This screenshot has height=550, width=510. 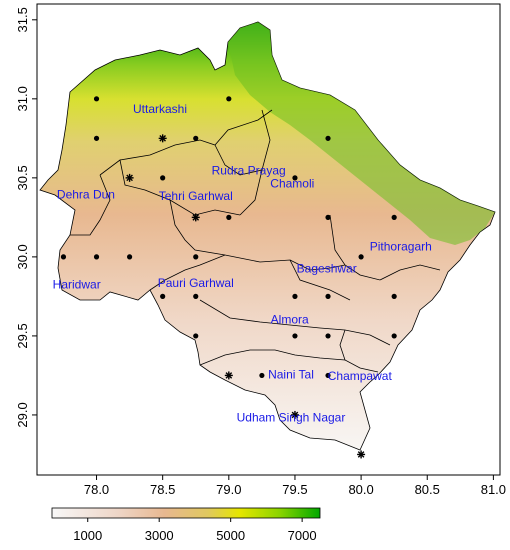 I want to click on legend-tick-label: 1000, so click(x=87, y=535).